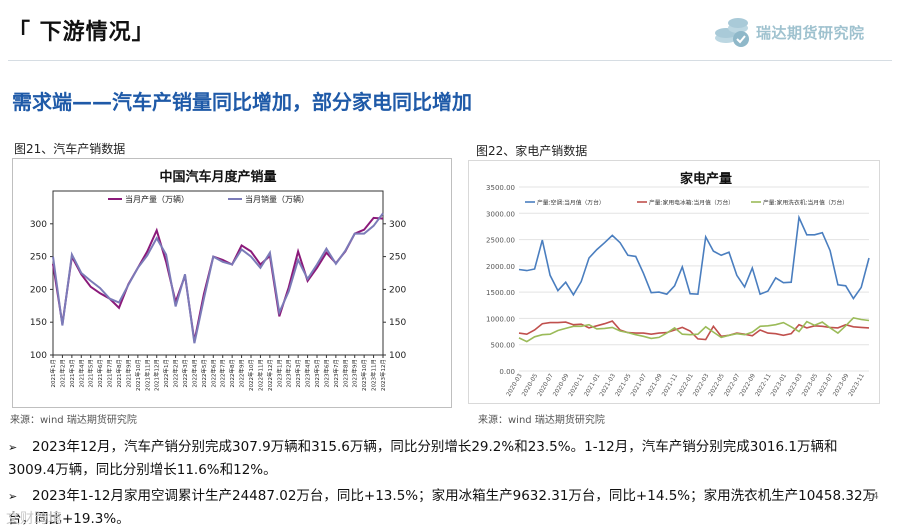 Image resolution: width=900 pixels, height=530 pixels. Describe the element at coordinates (38, 356) in the screenshot. I see `y-tick-label-left: 100` at that location.